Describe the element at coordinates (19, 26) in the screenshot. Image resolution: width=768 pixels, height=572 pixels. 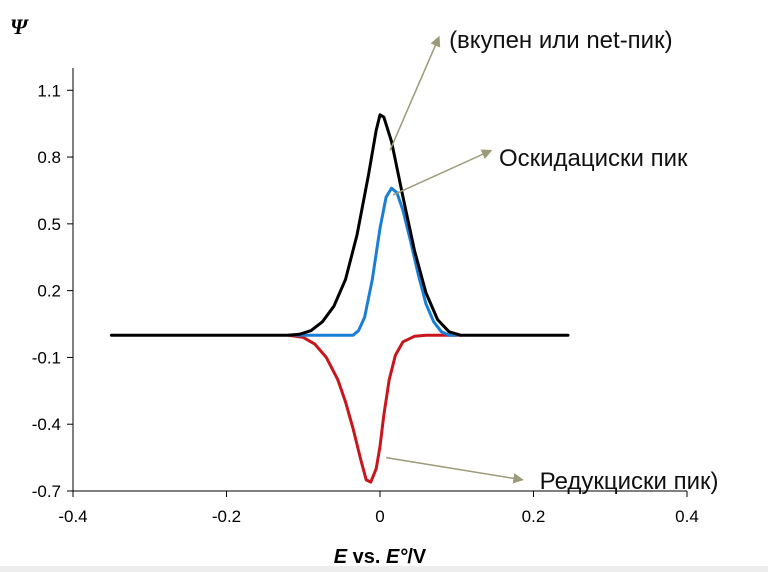
I see `y-axis-label: Ψ` at that location.